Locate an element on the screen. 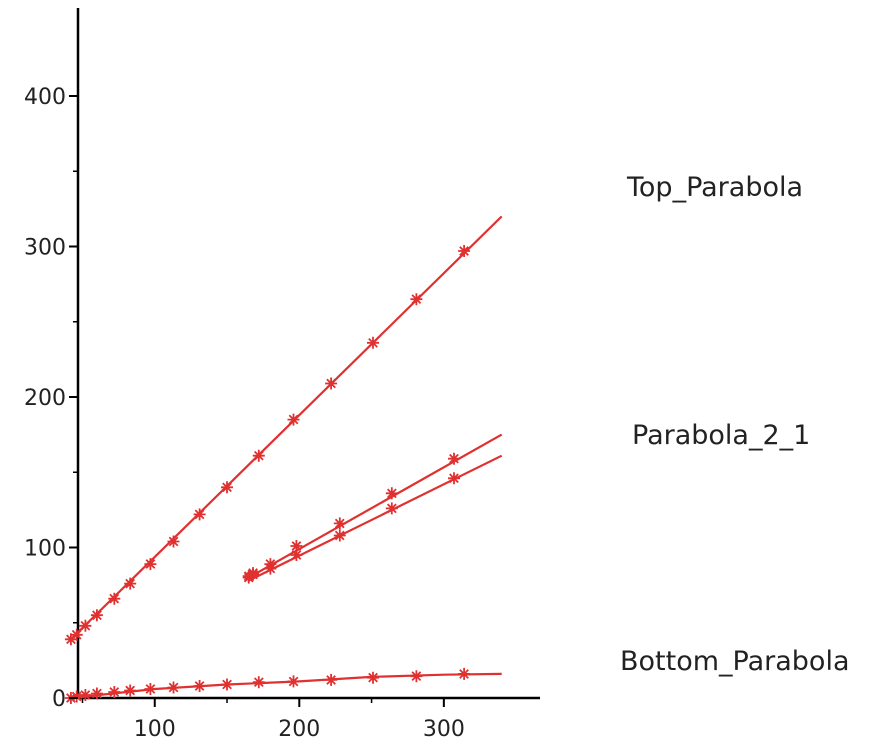 This screenshot has width=882, height=751. y-tick-label: 0 is located at coordinates (59, 699).